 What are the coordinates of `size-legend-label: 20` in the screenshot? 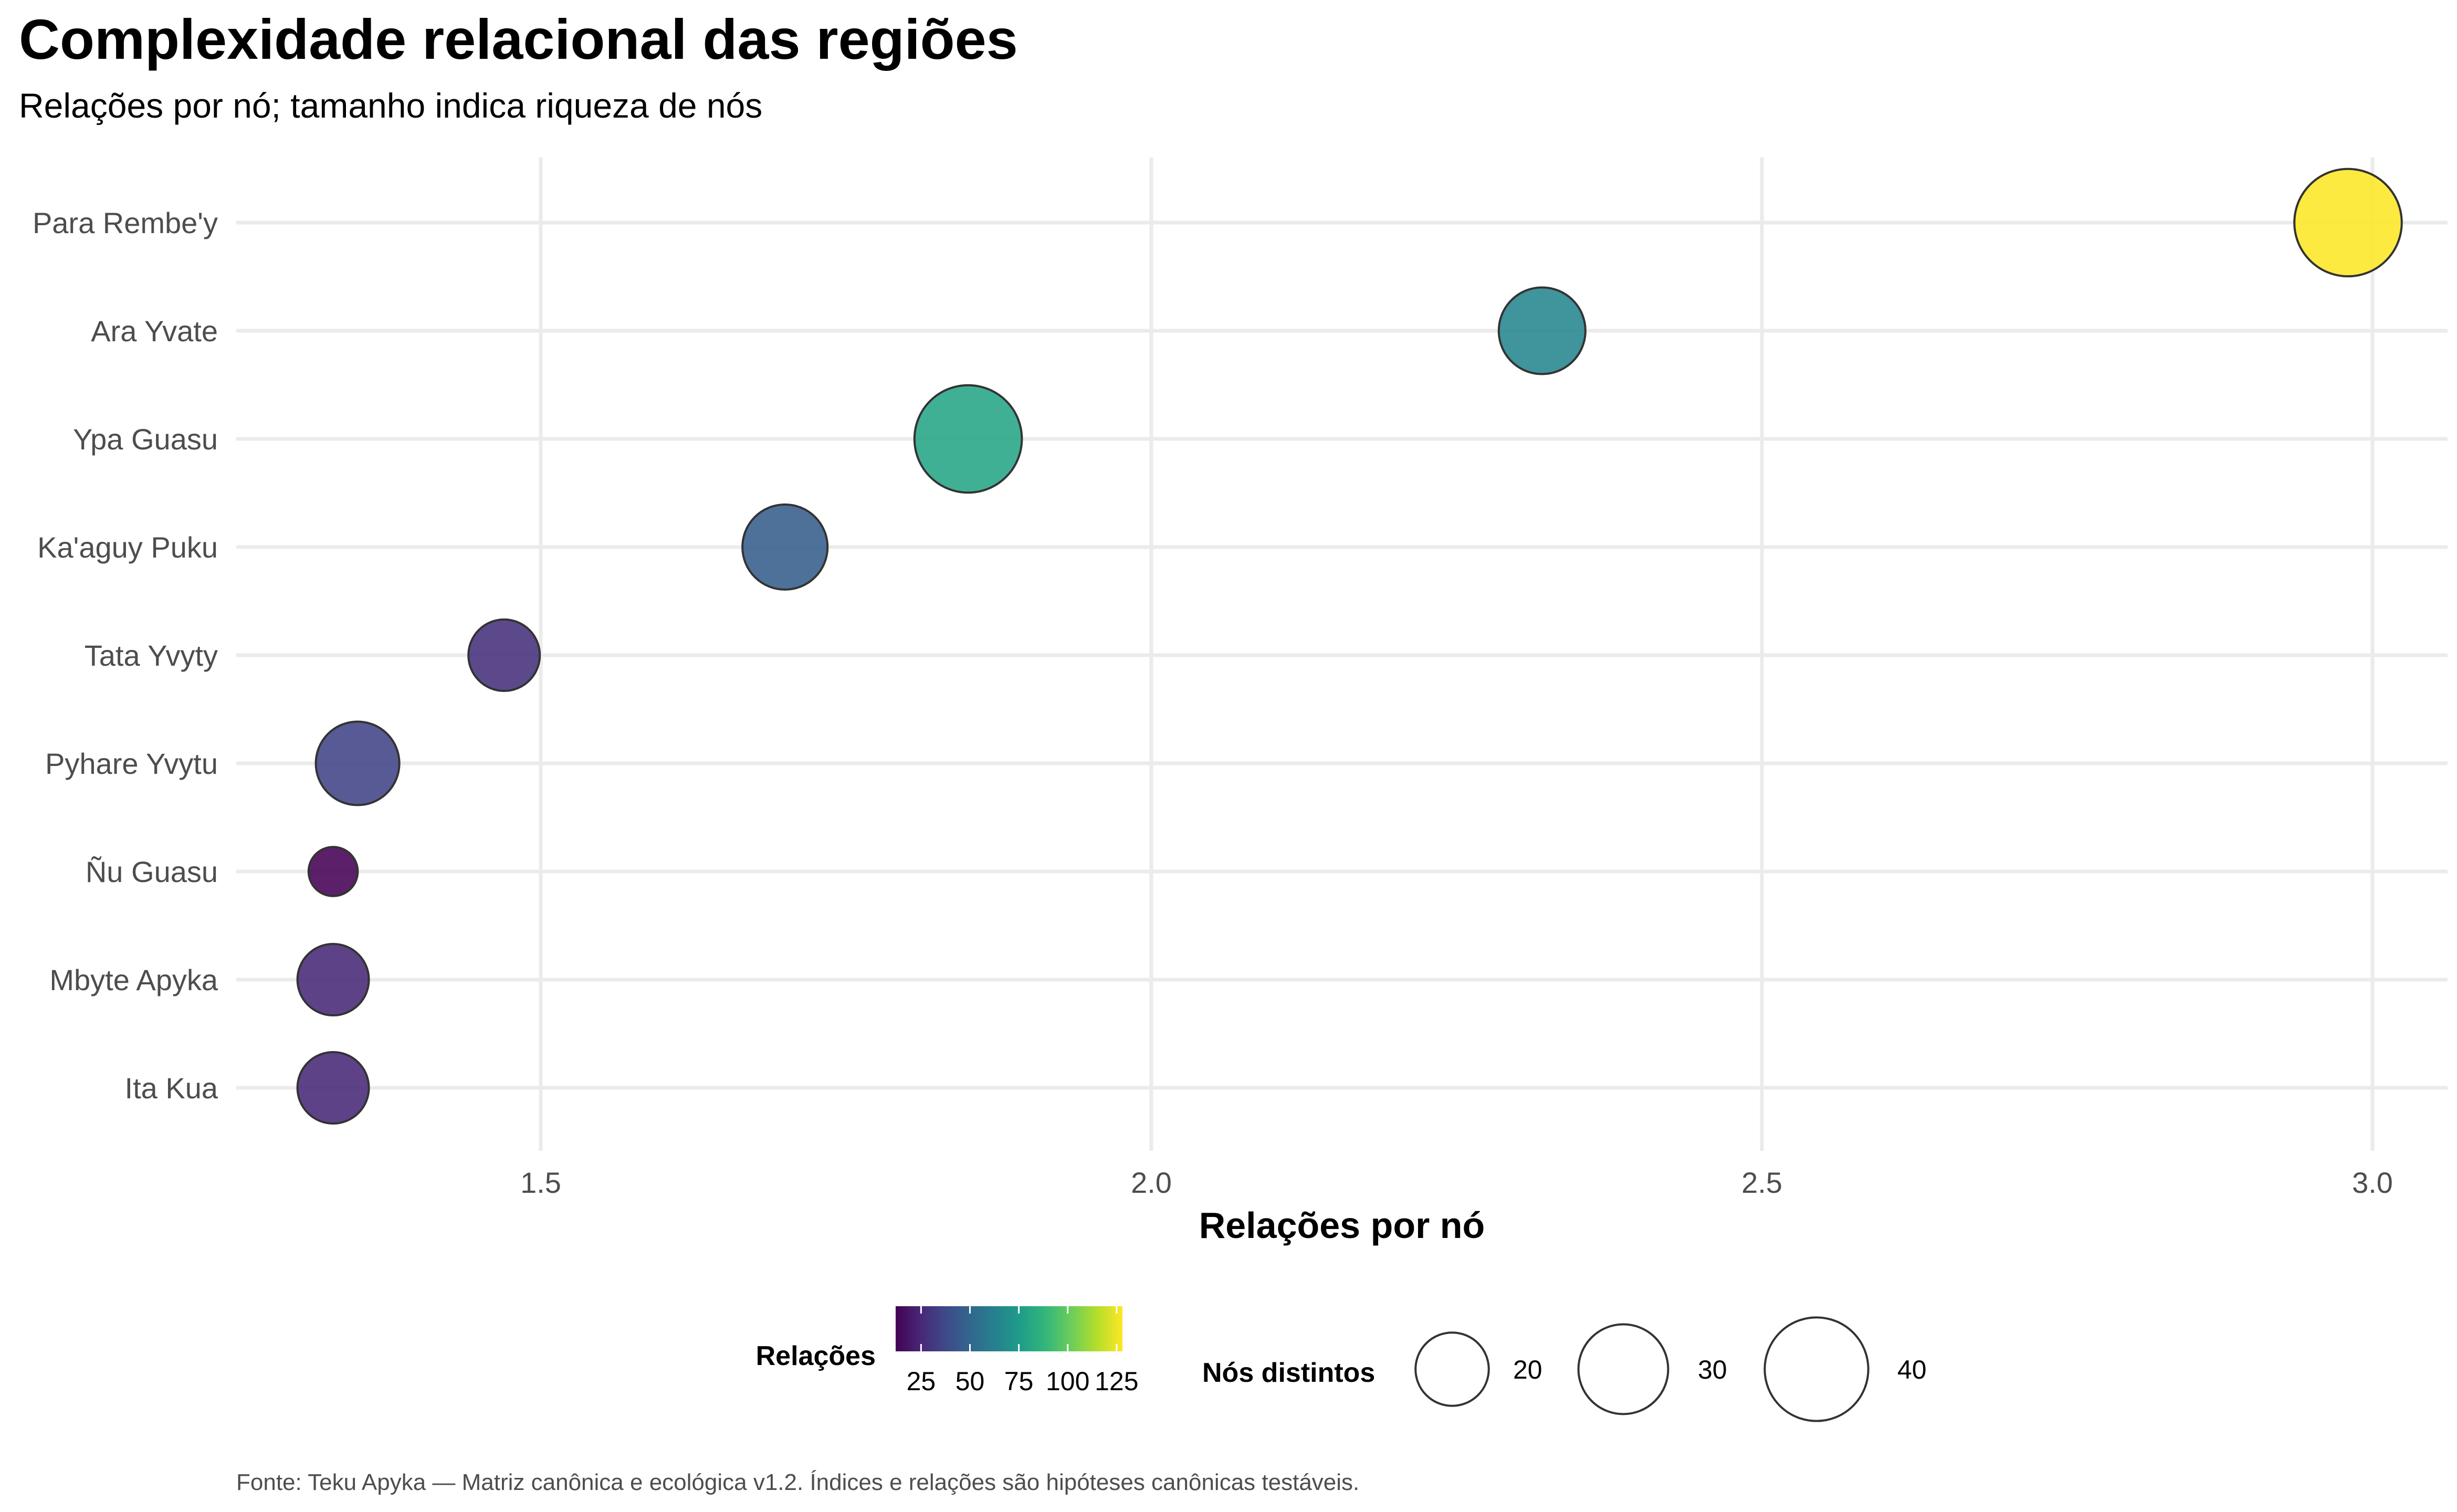 It's located at (1527, 1369).